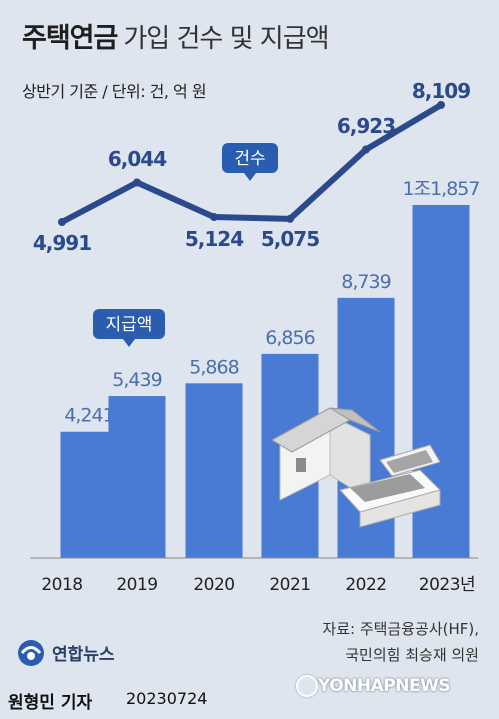 Image resolution: width=499 pixels, height=719 pixels. I want to click on chart-subtitle: 상반기 기준 / 단위: 건, 억 원, so click(114, 91).